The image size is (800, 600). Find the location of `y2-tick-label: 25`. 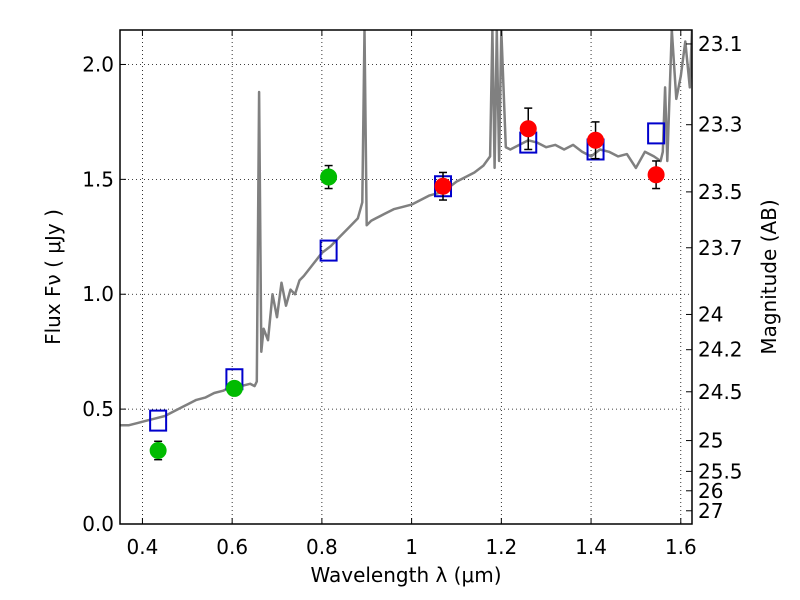

y2-tick-label: 25 is located at coordinates (710, 441).